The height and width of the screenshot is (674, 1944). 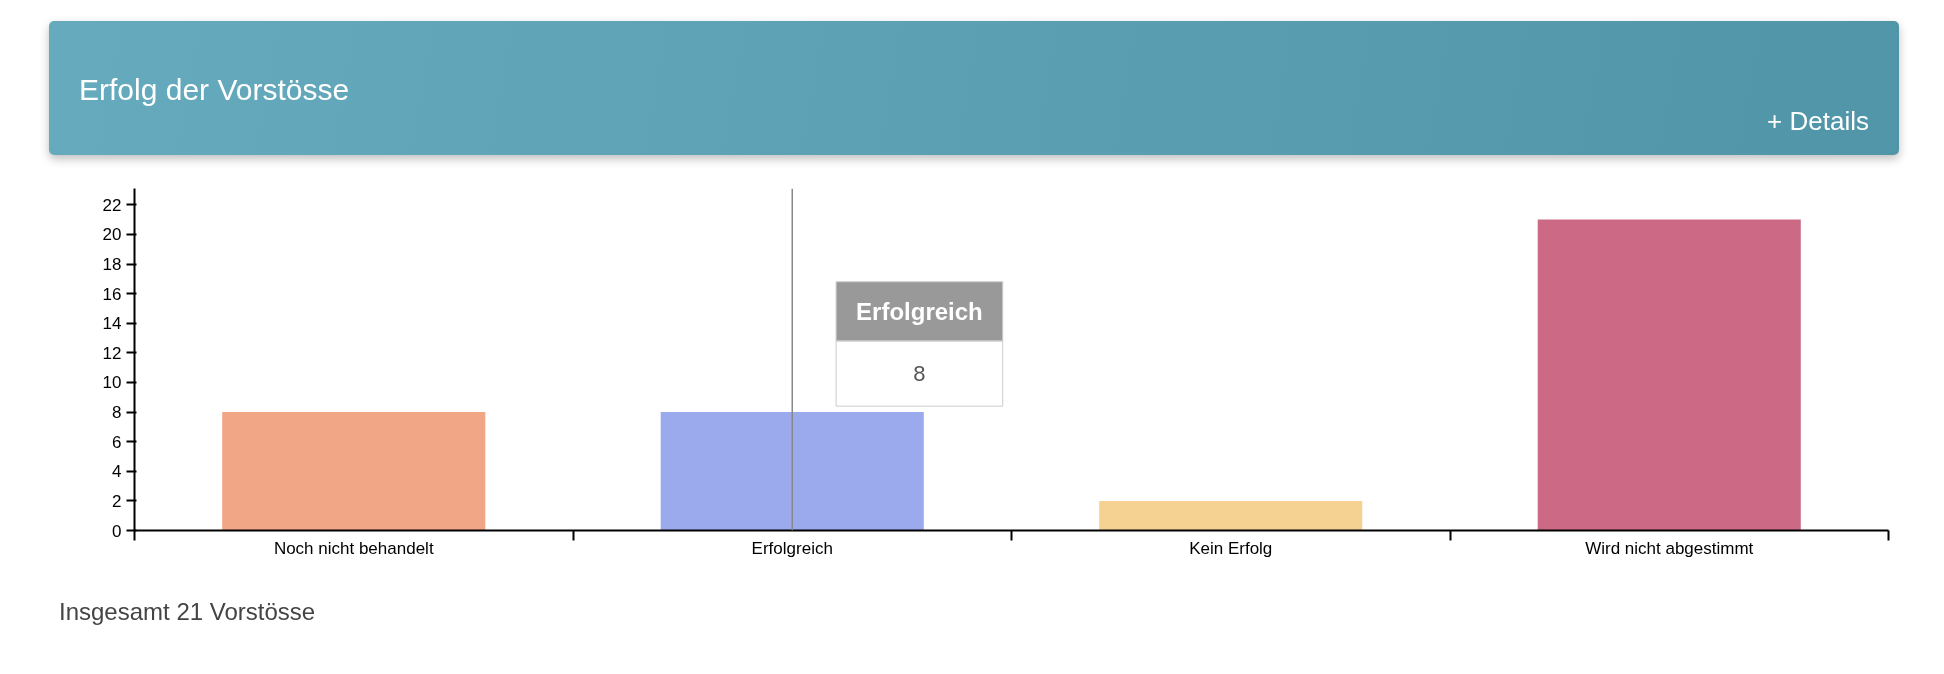 What do you see at coordinates (1818, 121) in the screenshot?
I see `text: + Details` at bounding box center [1818, 121].